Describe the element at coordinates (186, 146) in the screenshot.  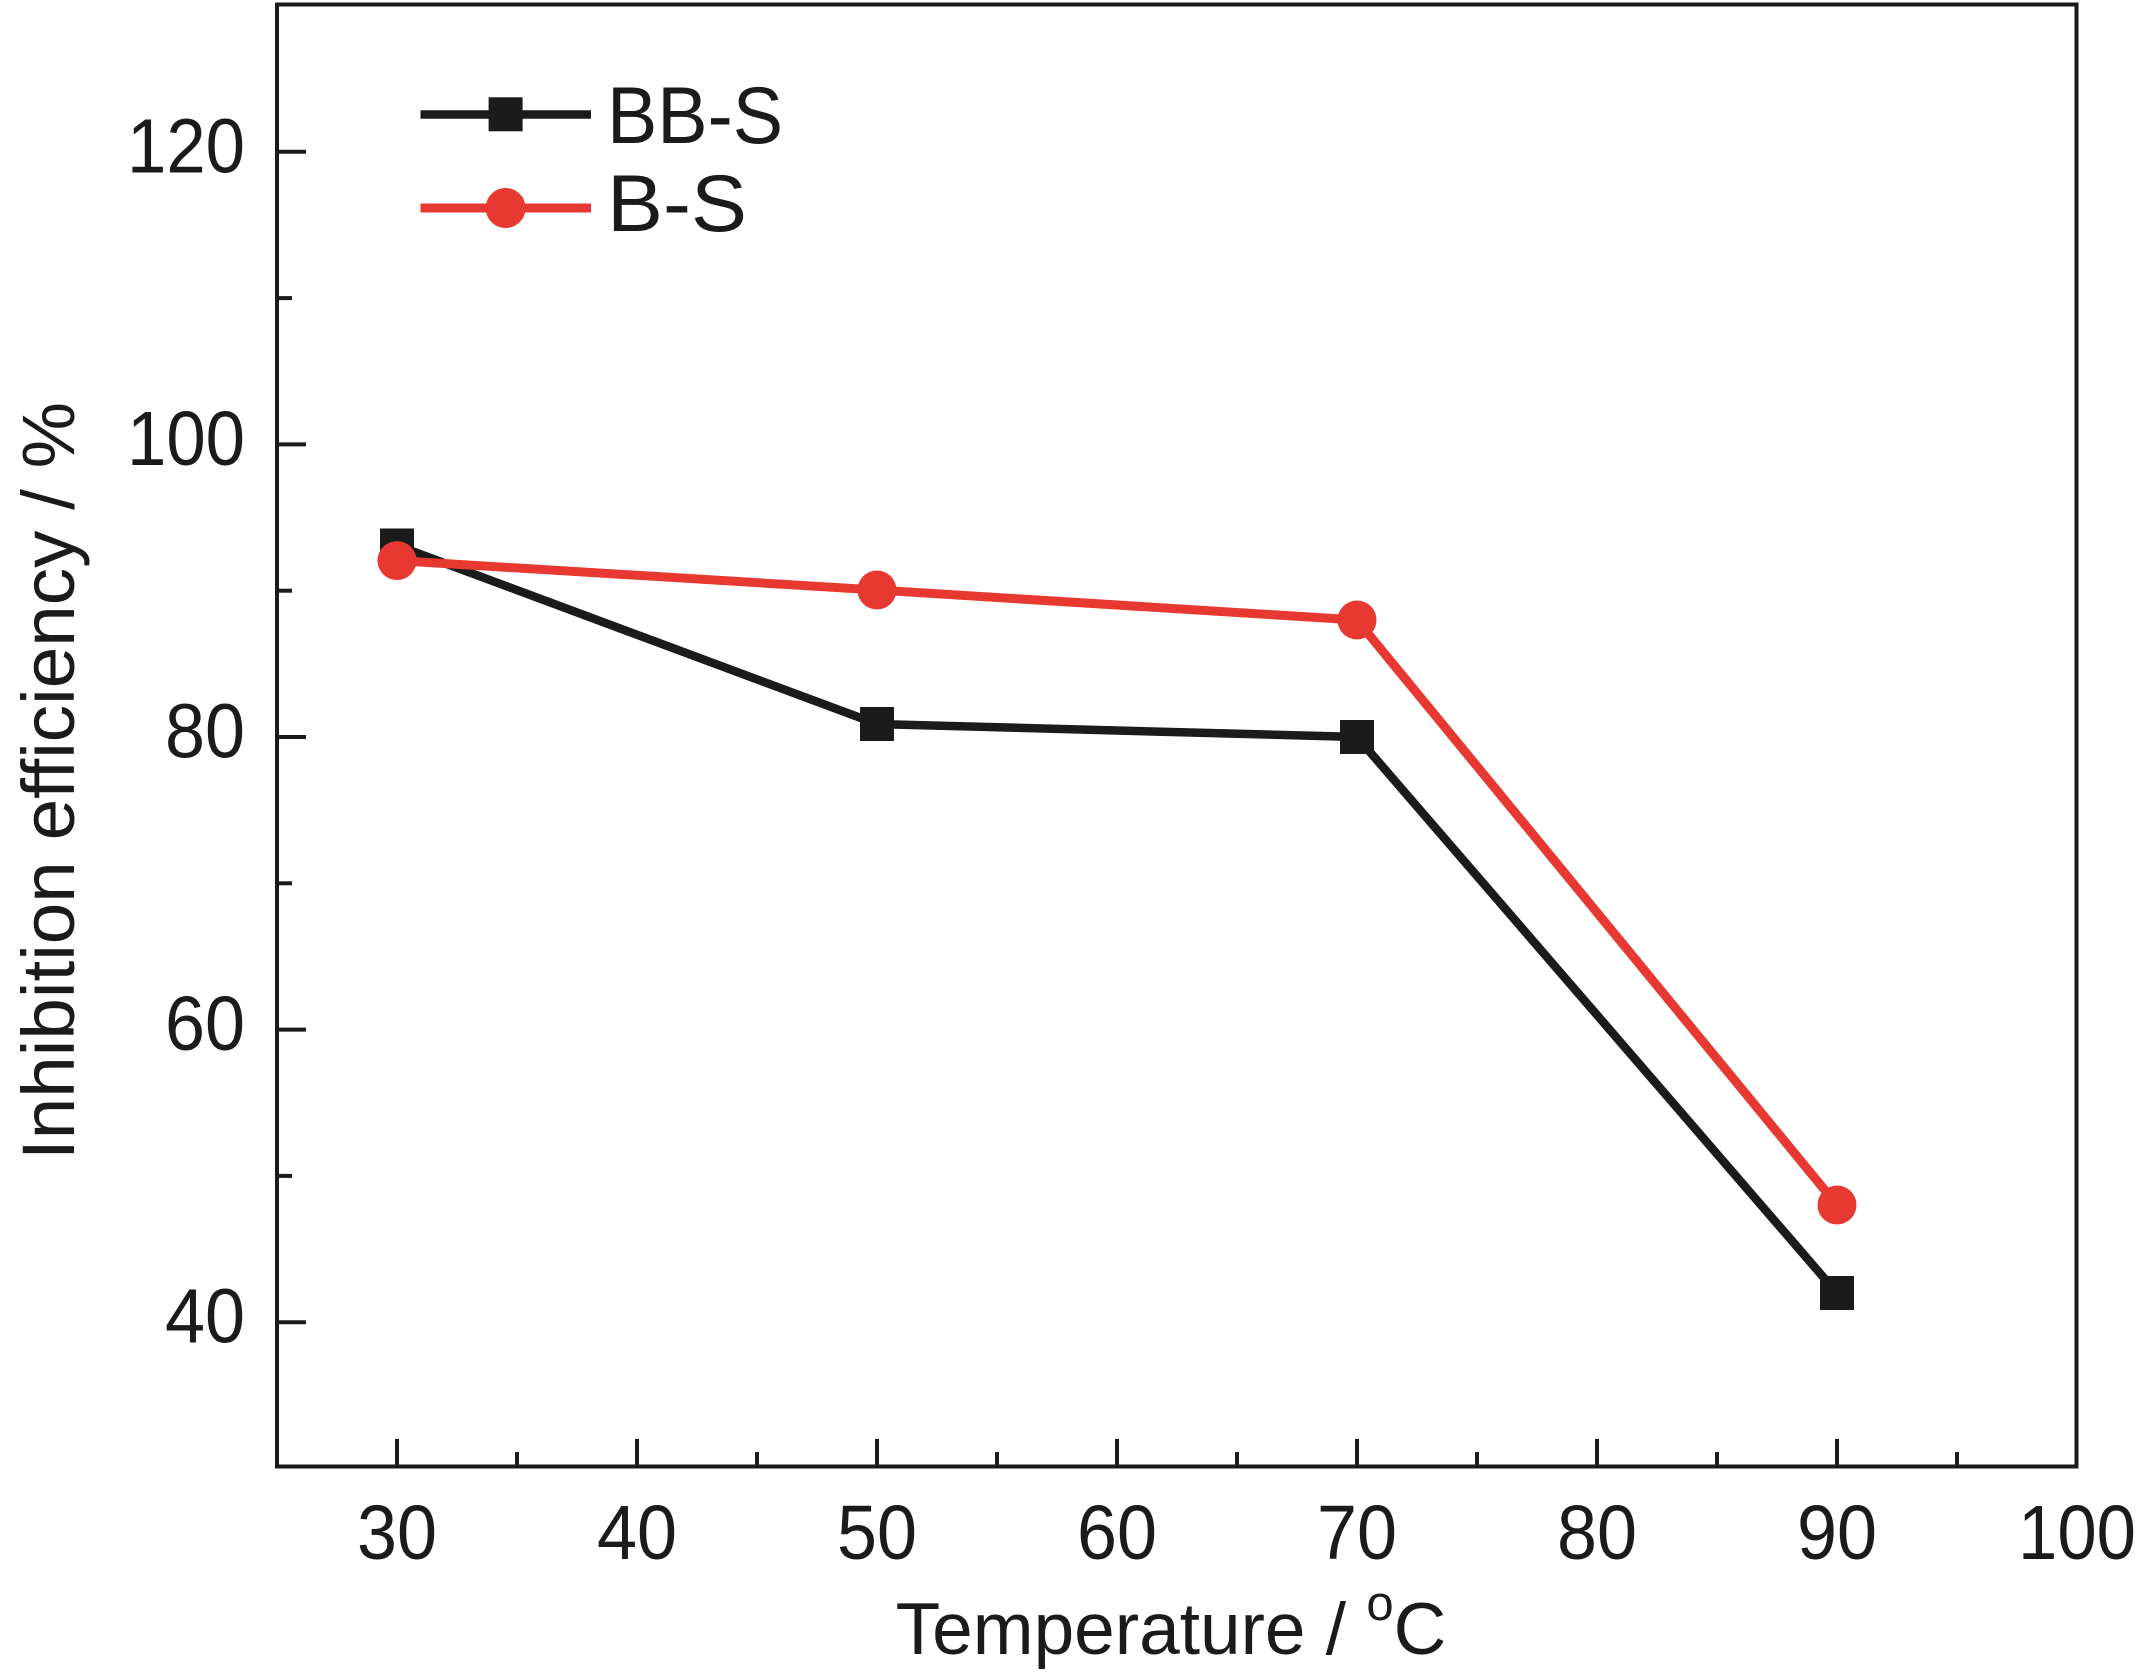
I see `svg-text: 120` at that location.